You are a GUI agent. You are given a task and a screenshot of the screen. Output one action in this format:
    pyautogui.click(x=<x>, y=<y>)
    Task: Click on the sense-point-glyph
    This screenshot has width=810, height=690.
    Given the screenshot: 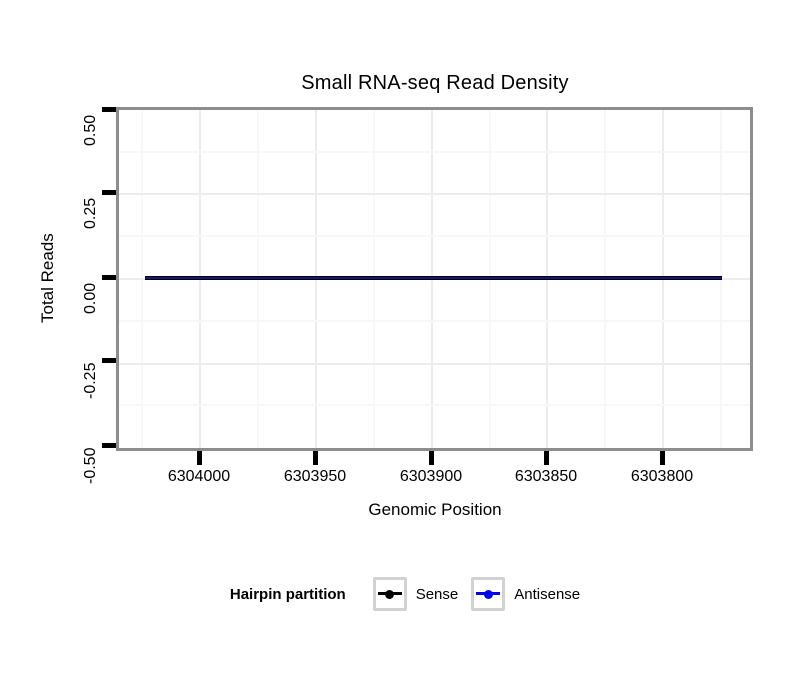 What is the action you would take?
    pyautogui.click(x=390, y=594)
    